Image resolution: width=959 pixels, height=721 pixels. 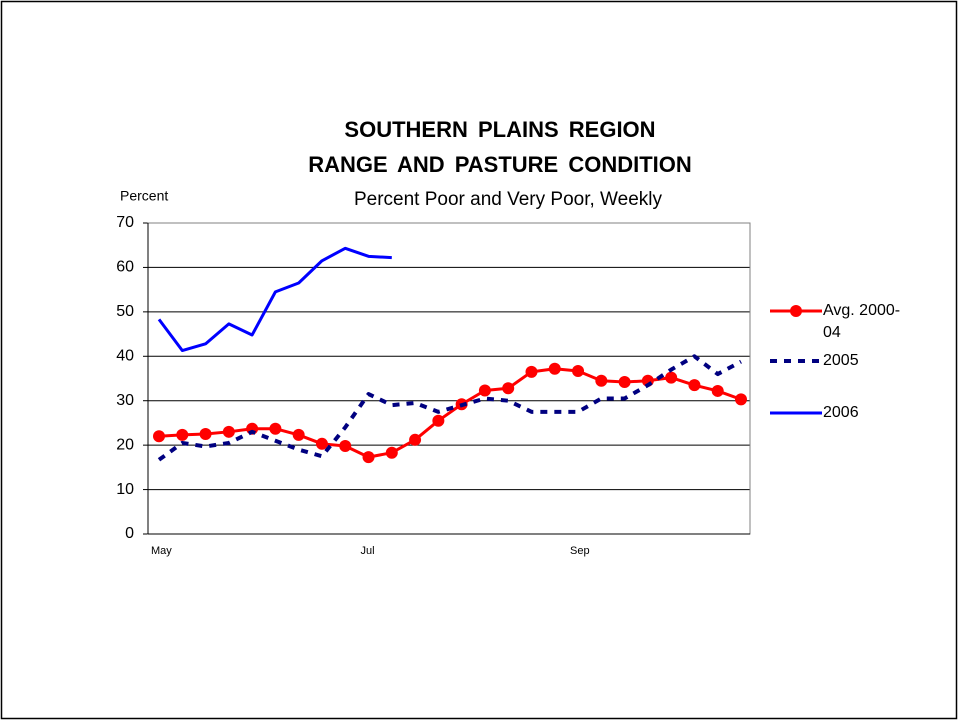 I want to click on legend-label: Avg. 2000-04, so click(x=862, y=321).